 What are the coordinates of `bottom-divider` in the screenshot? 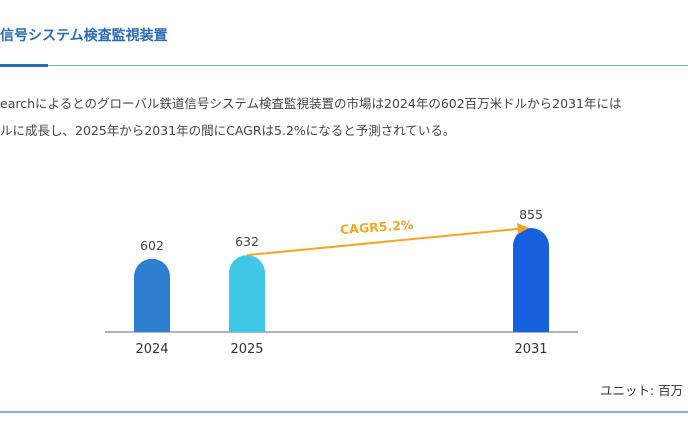 It's located at (344, 412).